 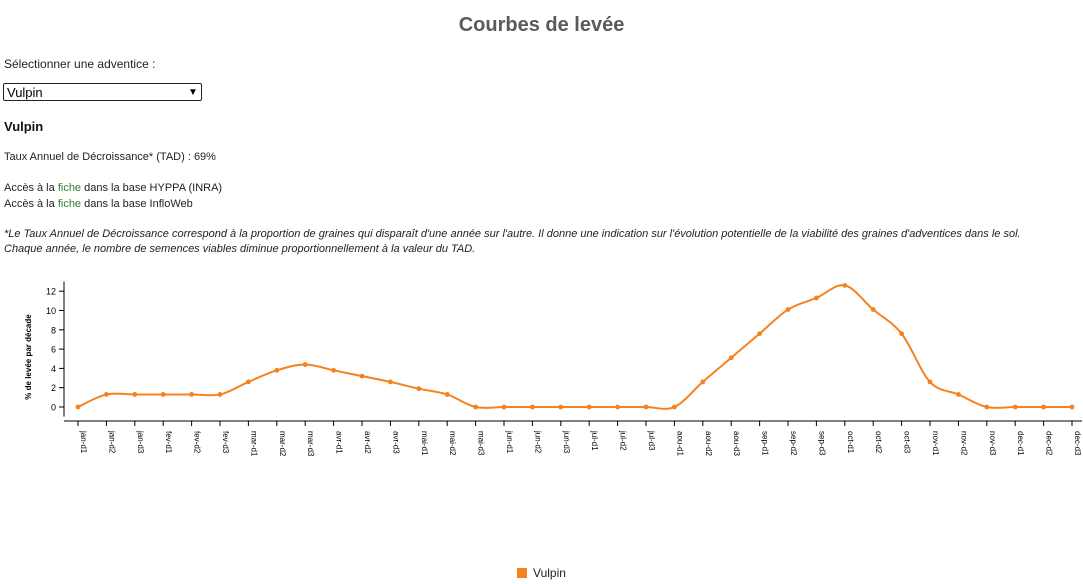 What do you see at coordinates (522, 573) in the screenshot?
I see `legend-swatch` at bounding box center [522, 573].